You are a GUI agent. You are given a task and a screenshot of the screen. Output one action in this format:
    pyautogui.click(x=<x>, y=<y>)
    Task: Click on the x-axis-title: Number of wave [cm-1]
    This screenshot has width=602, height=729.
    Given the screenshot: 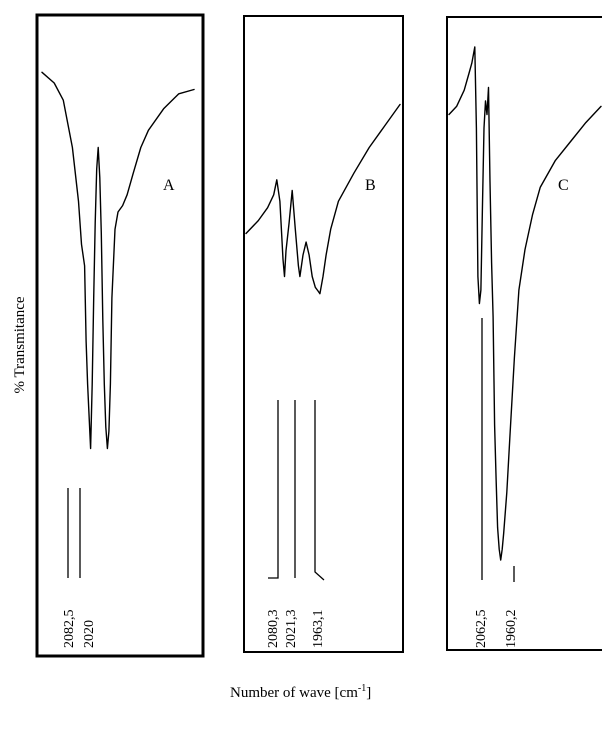 What is the action you would take?
    pyautogui.click(x=300, y=692)
    